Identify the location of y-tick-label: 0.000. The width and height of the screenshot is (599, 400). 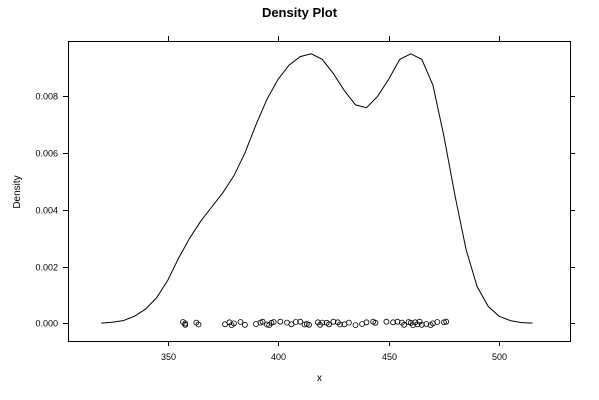
(46, 324).